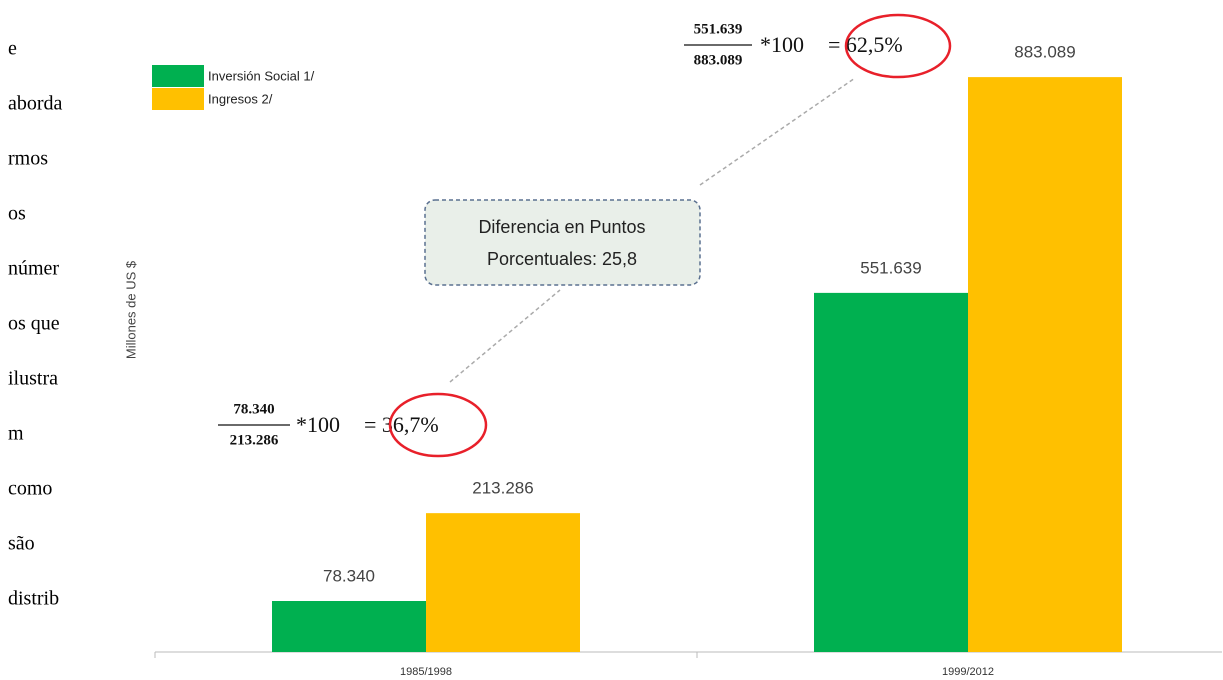 This screenshot has width=1223, height=680. Describe the element at coordinates (502, 488) in the screenshot. I see `value-label: 213.286` at that location.